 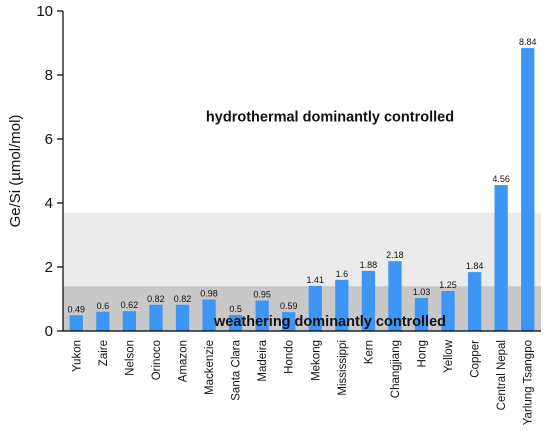 I want to click on value-label-9: 1.41, so click(x=316, y=280).